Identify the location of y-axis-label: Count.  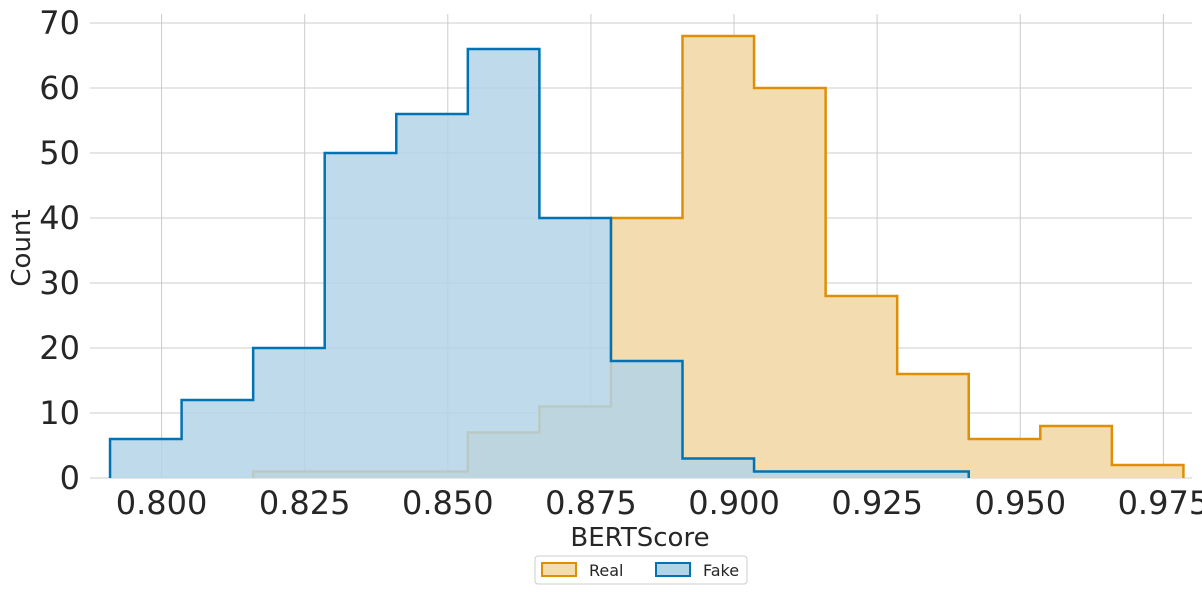
(22, 247).